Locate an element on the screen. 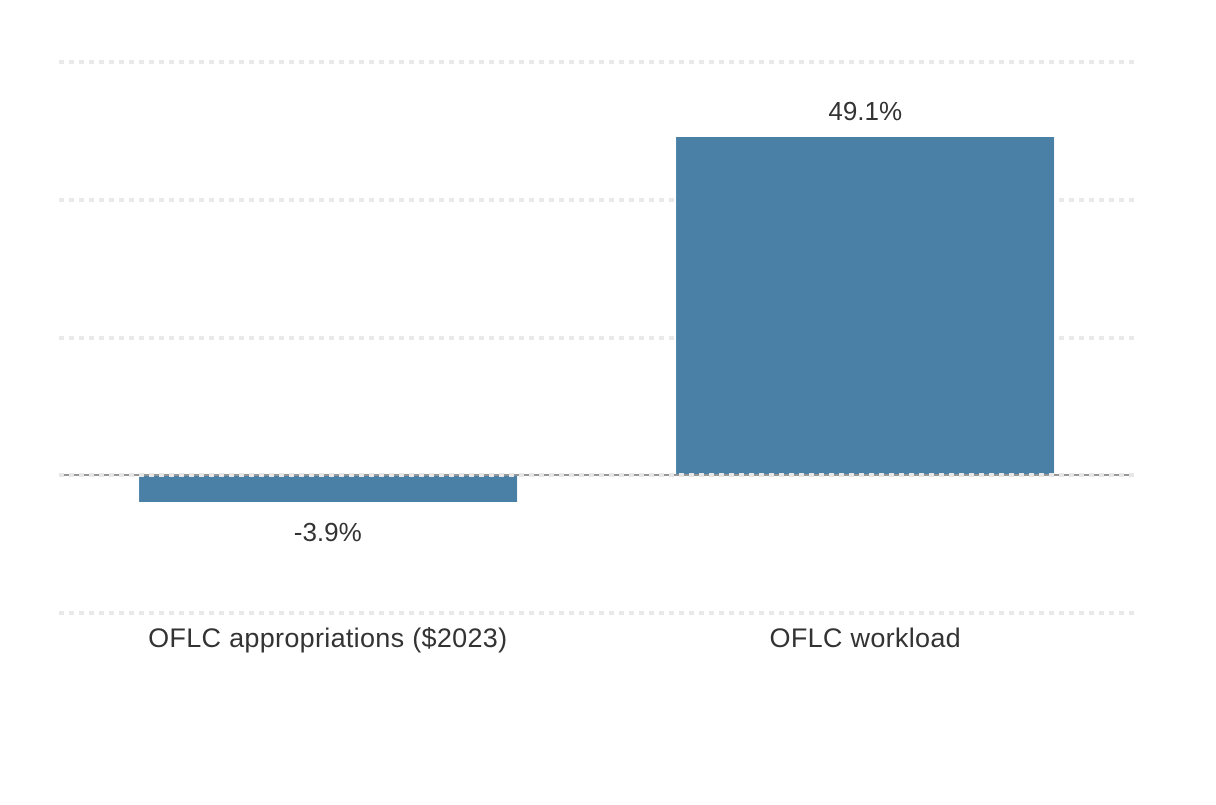  zero-axis-line is located at coordinates (596, 475).